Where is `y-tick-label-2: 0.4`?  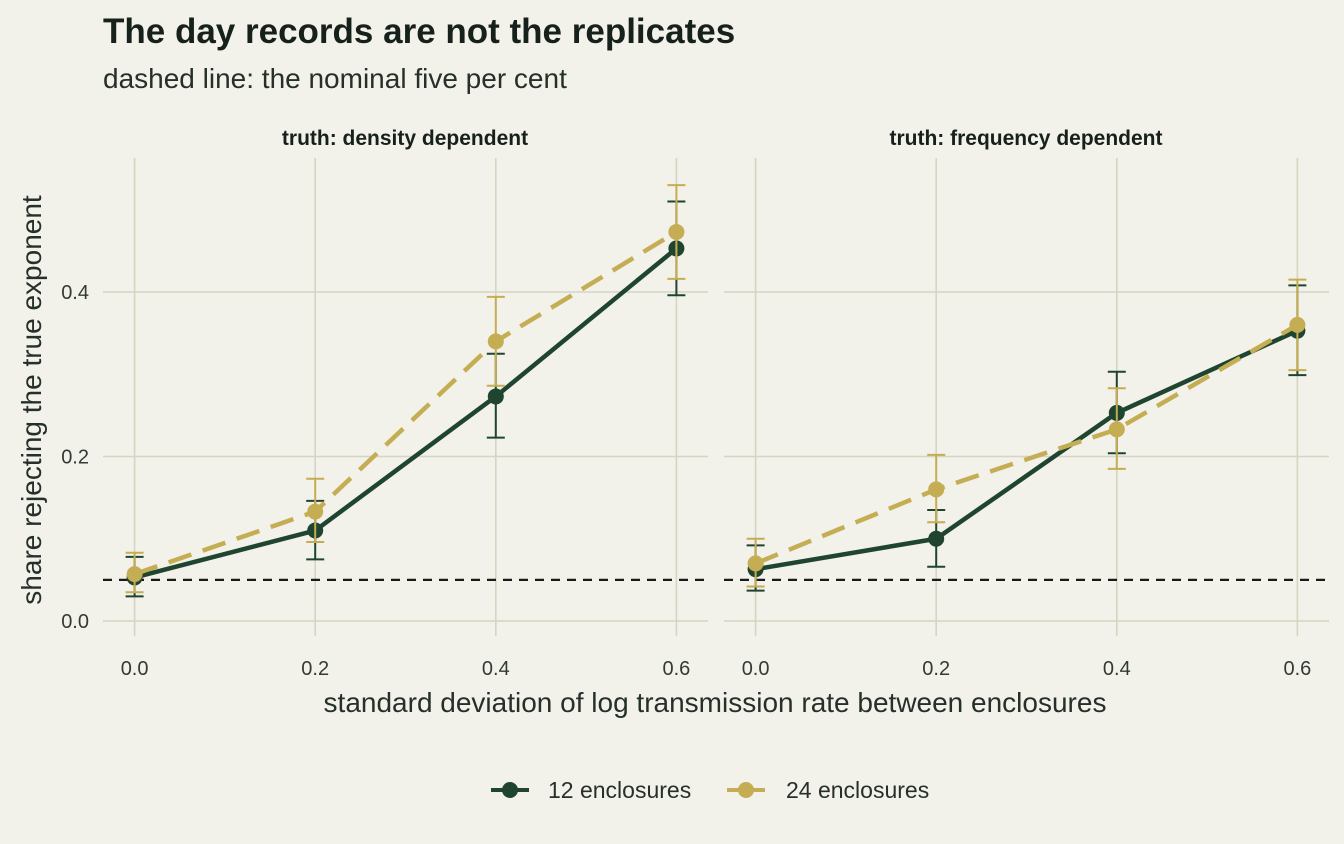
y-tick-label-2: 0.4 is located at coordinates (75, 293).